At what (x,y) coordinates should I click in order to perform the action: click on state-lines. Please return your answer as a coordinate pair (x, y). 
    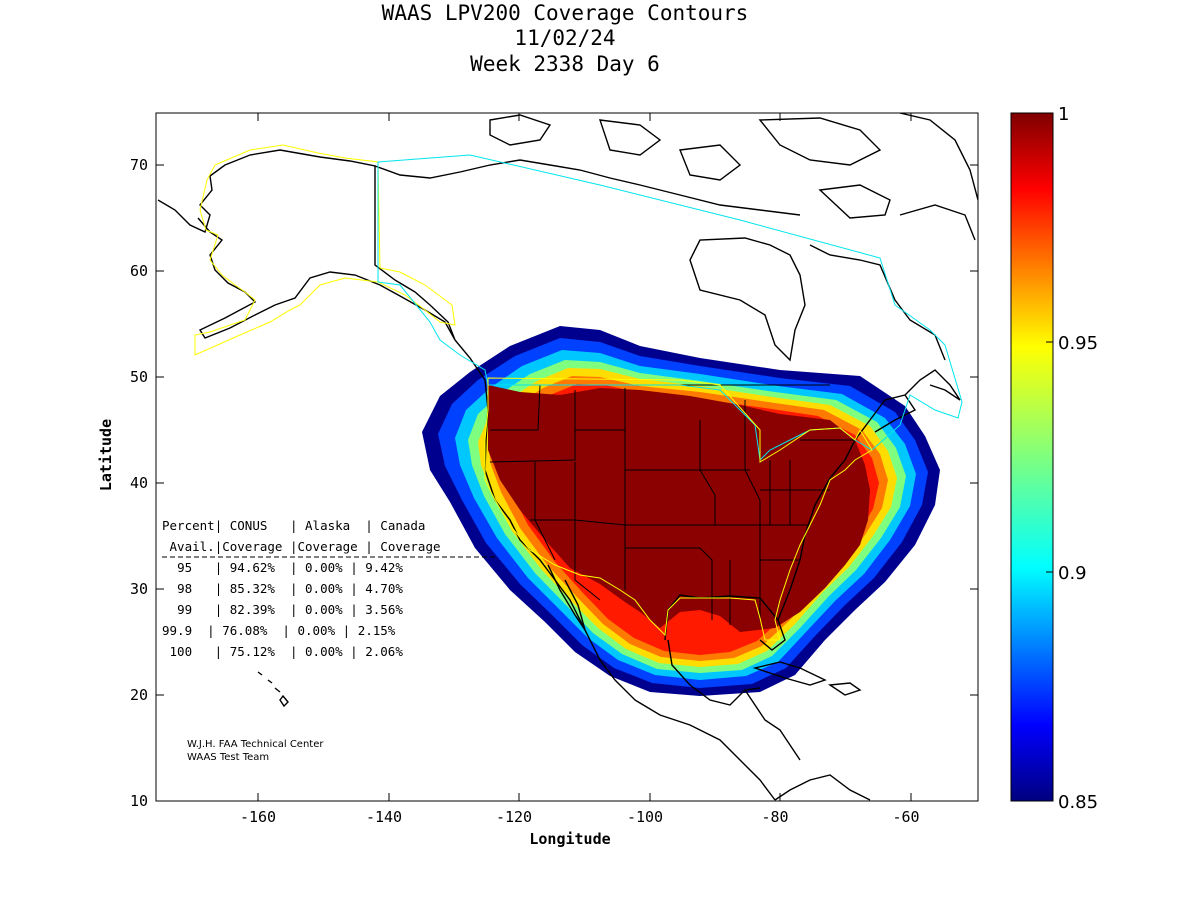
    Looking at the image, I should click on (671, 504).